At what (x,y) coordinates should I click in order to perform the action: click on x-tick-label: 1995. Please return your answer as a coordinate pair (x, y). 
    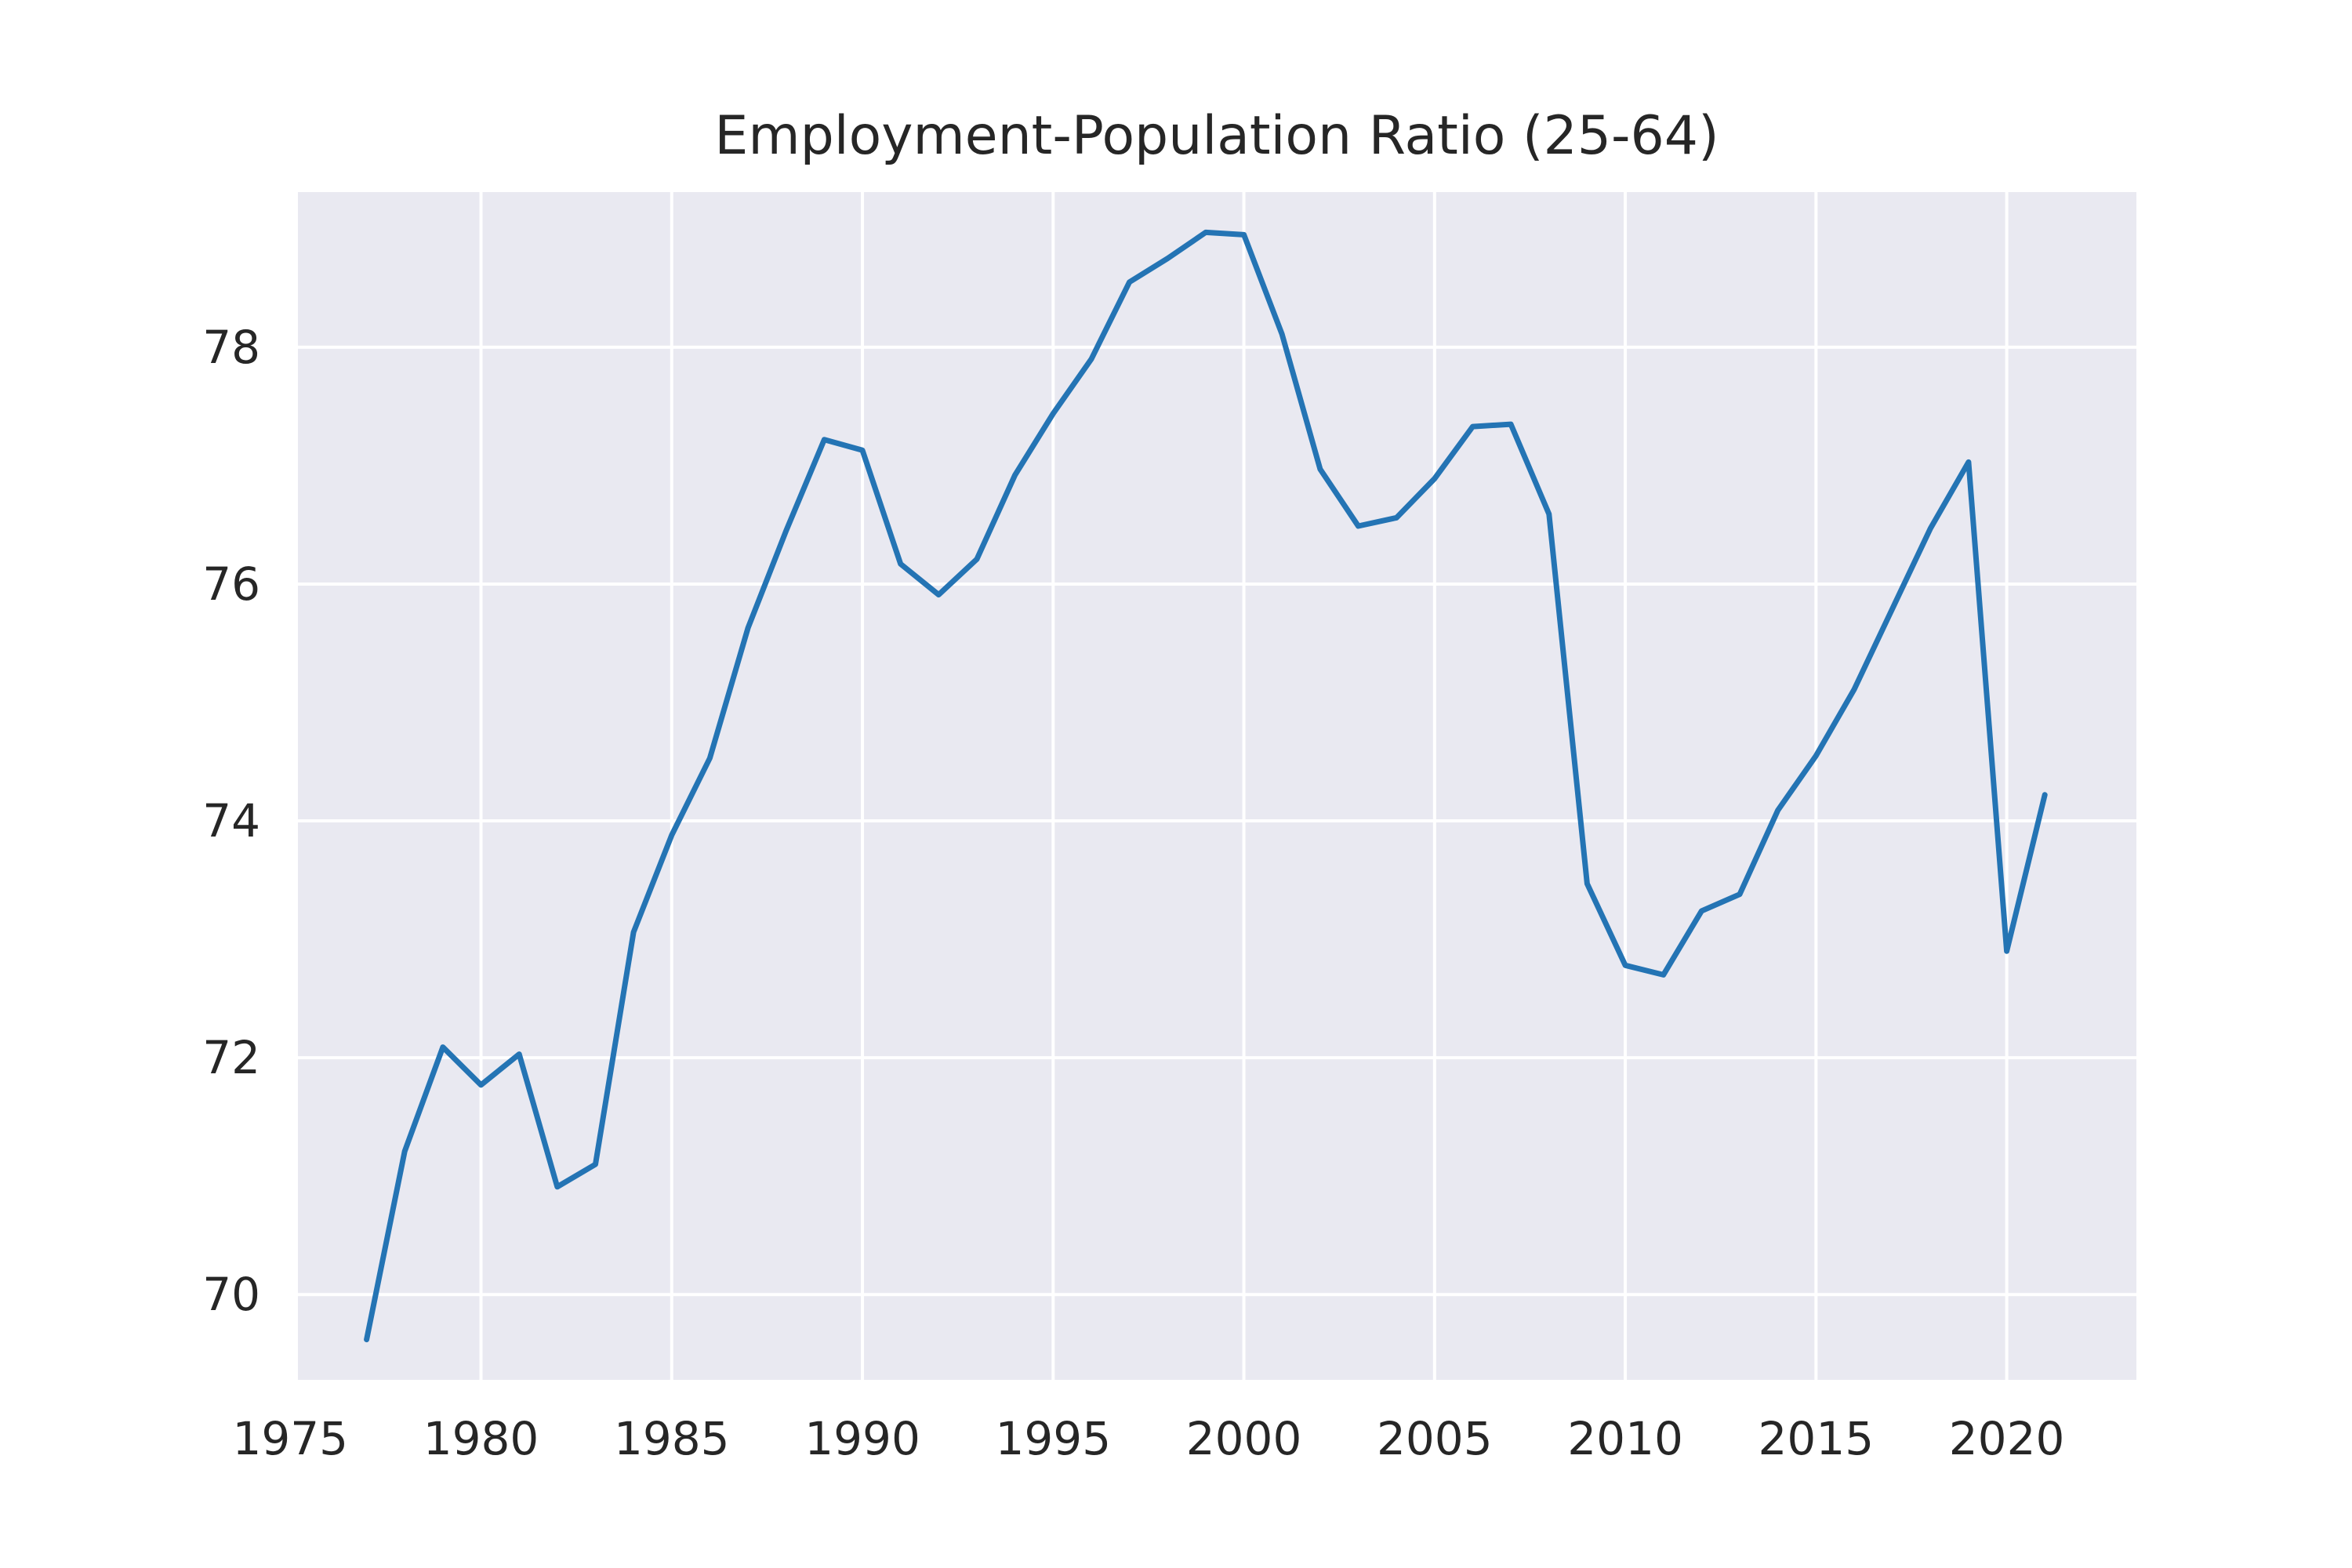
    Looking at the image, I should click on (1053, 1438).